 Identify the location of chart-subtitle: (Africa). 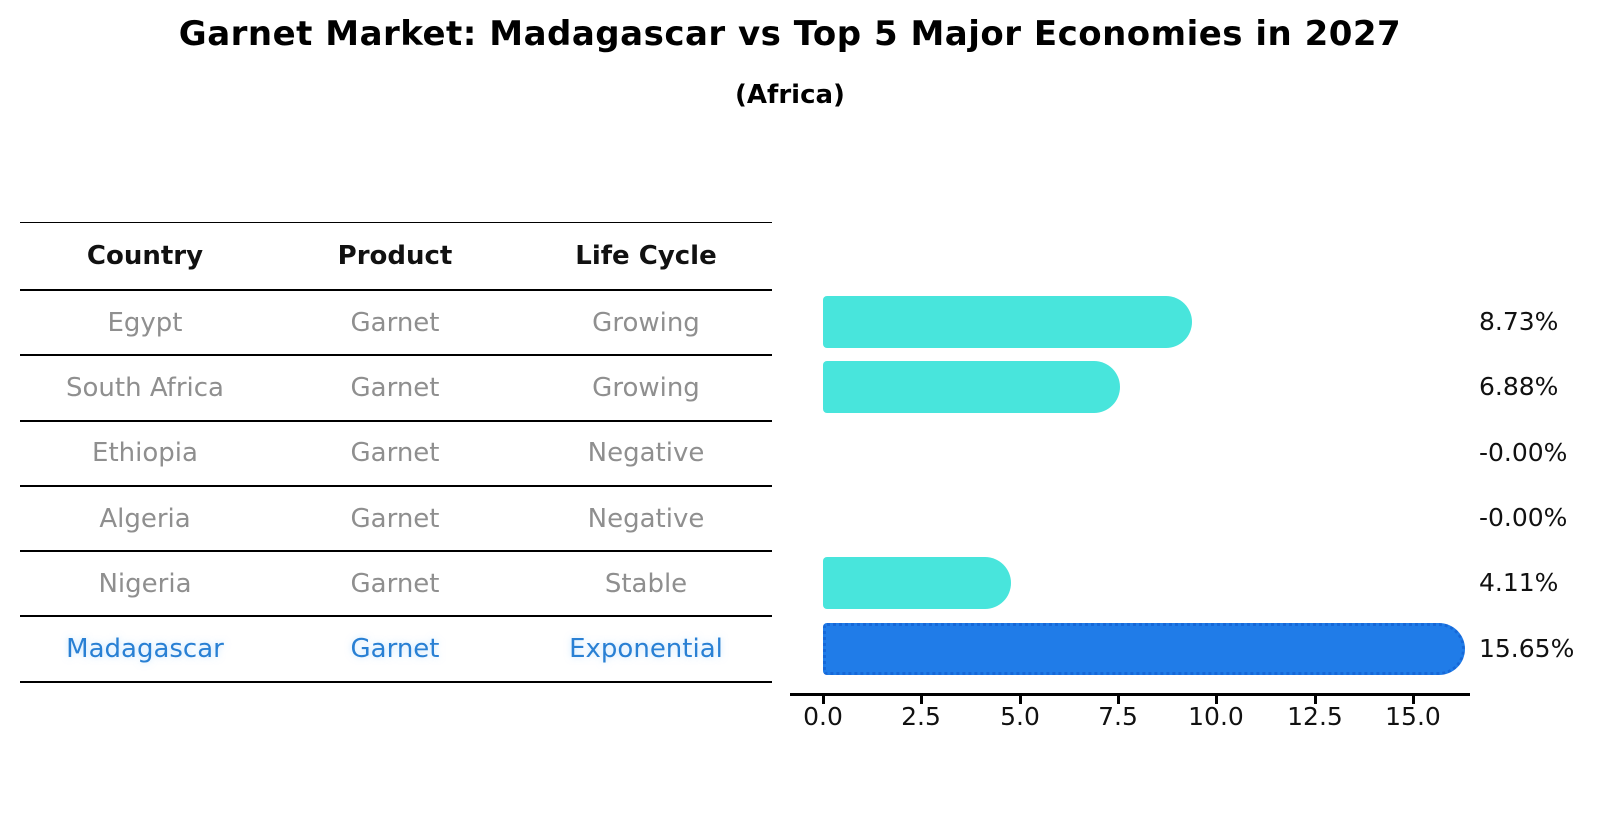
(790, 95).